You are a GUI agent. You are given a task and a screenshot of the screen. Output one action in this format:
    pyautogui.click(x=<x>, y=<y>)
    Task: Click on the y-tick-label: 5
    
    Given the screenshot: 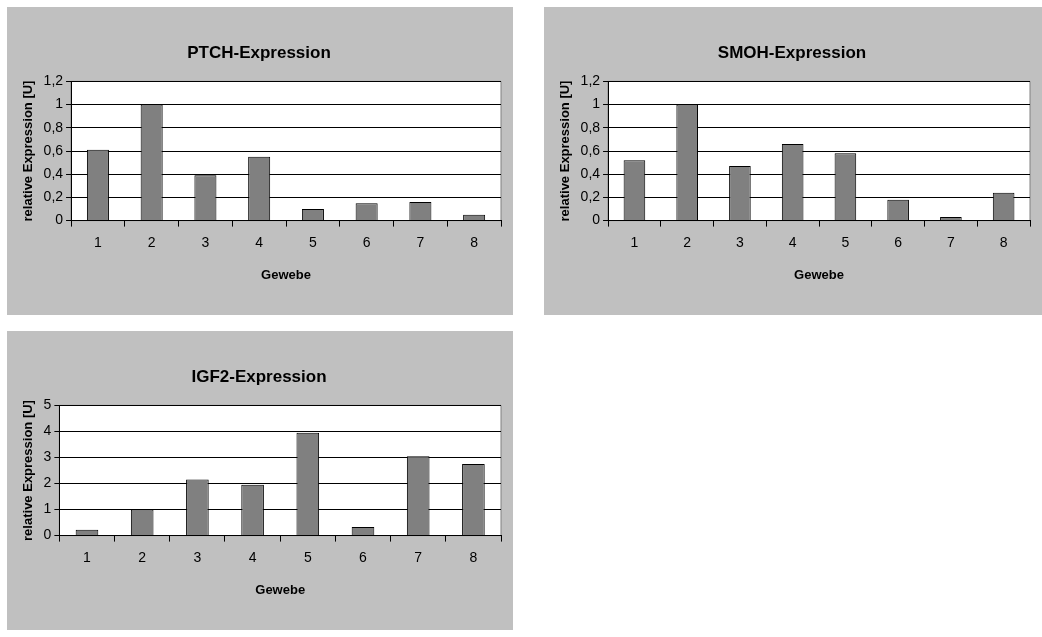 What is the action you would take?
    pyautogui.click(x=47, y=404)
    